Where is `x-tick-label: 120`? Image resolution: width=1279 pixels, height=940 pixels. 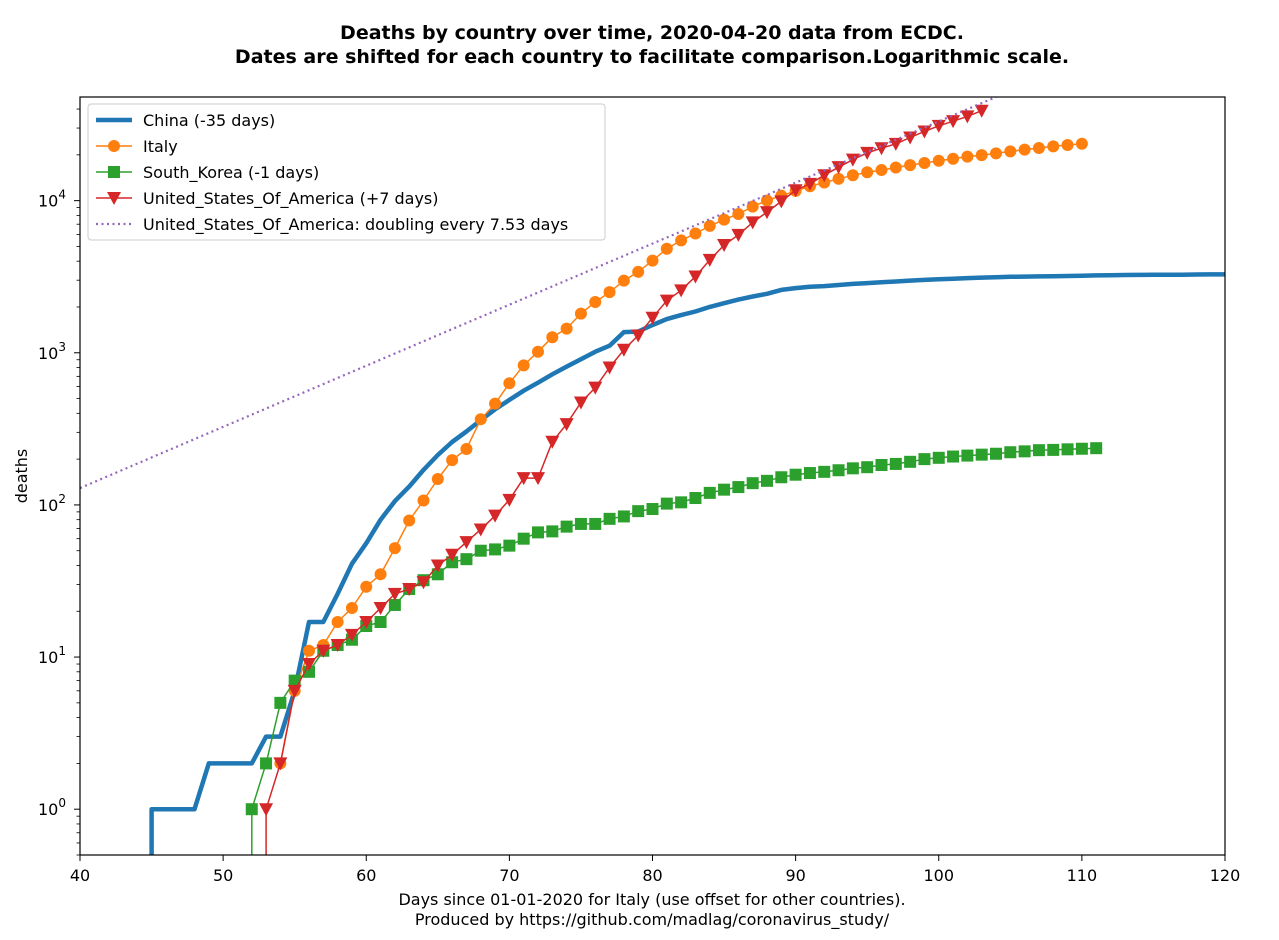 x-tick-label: 120 is located at coordinates (1225, 875).